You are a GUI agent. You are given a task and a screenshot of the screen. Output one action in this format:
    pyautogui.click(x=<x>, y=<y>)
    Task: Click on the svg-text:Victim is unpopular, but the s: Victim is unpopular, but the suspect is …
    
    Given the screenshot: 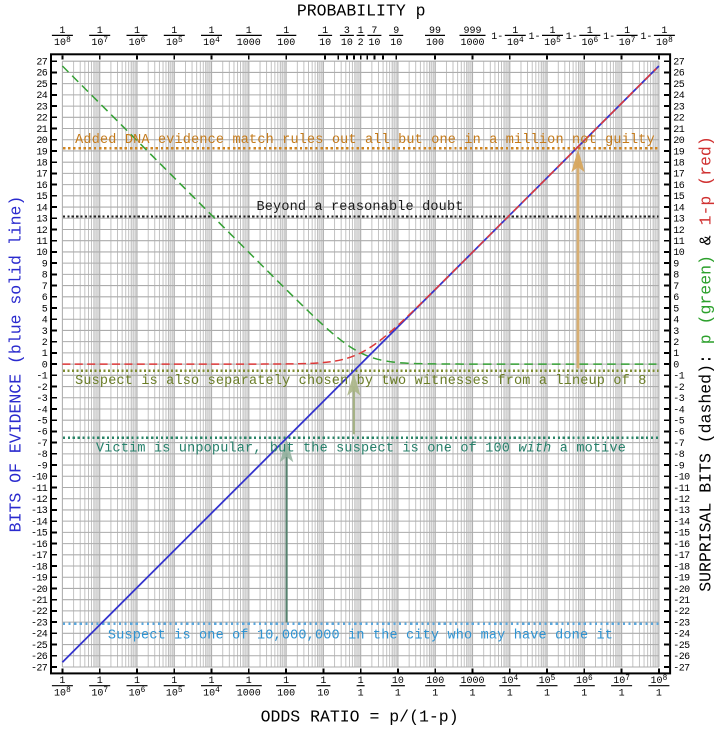 What is the action you would take?
    pyautogui.click(x=361, y=449)
    